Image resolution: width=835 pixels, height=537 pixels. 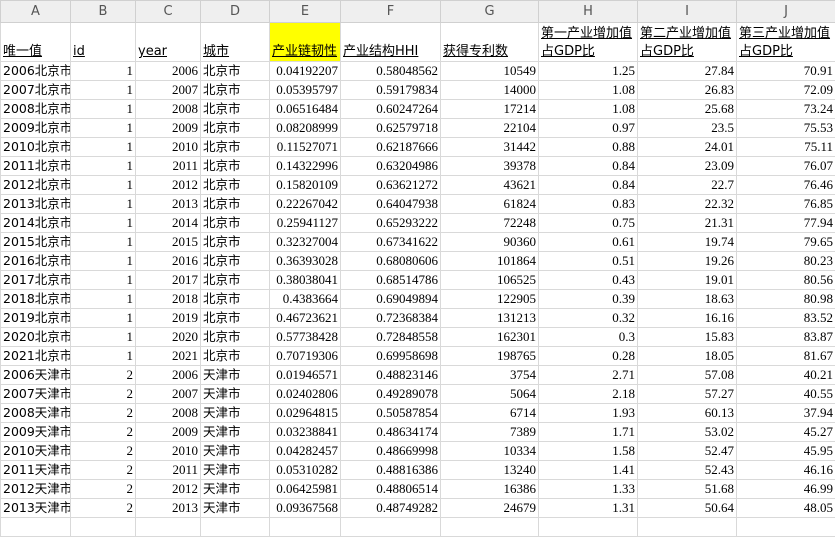 What do you see at coordinates (490, 508) in the screenshot?
I see `cell-g: 24679` at bounding box center [490, 508].